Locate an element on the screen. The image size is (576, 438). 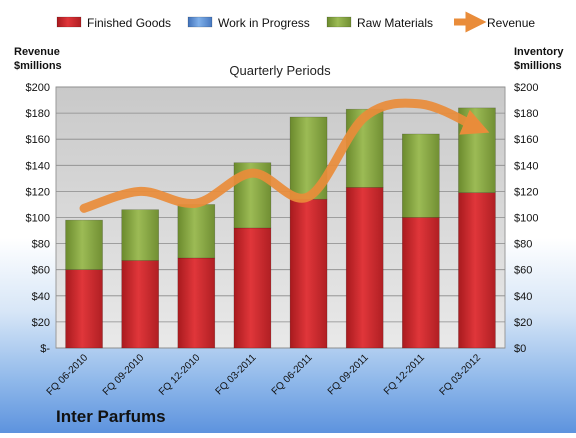
x-tick-label: FQ 06-2011 is located at coordinates (292, 374).